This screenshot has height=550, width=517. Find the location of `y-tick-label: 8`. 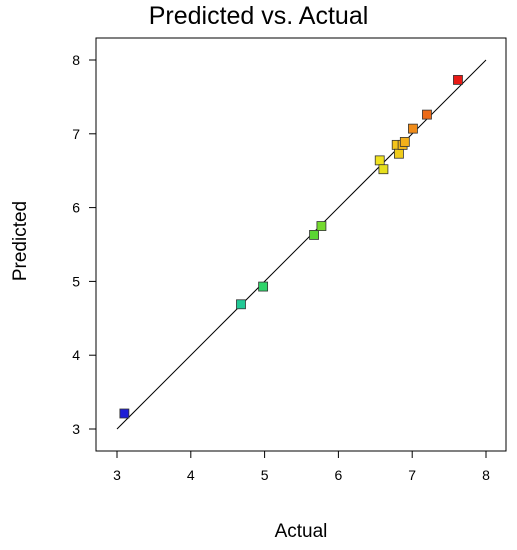

y-tick-label: 8 is located at coordinates (76, 60).